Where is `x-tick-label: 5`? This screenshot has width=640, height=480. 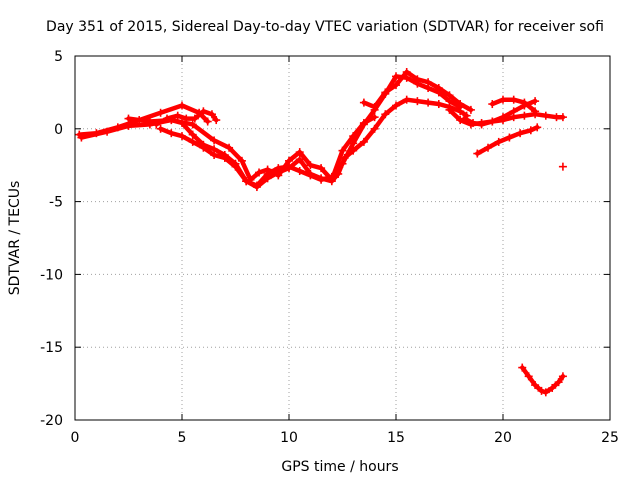 x-tick-label: 5 is located at coordinates (182, 438).